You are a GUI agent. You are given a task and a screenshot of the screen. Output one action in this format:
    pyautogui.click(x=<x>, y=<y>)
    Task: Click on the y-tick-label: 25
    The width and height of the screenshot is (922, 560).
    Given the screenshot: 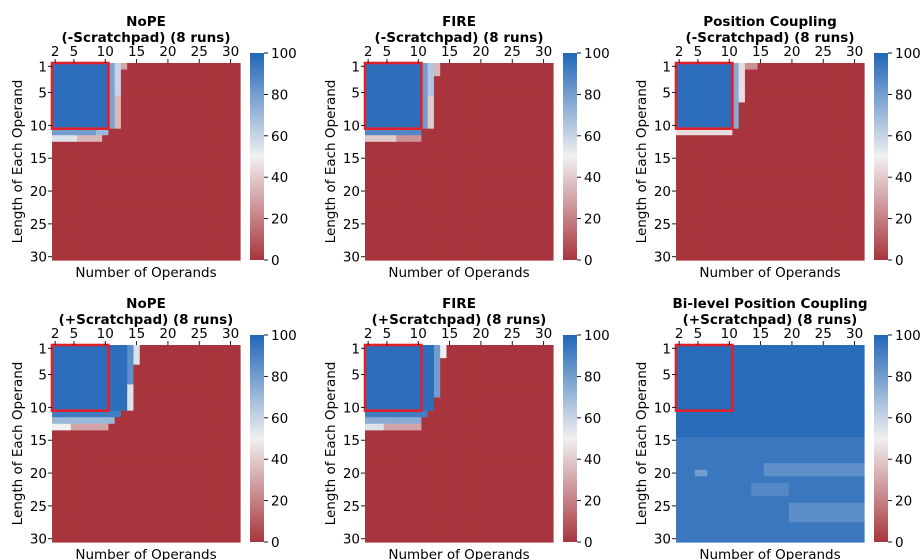 What is the action you would take?
    pyautogui.click(x=38, y=507)
    